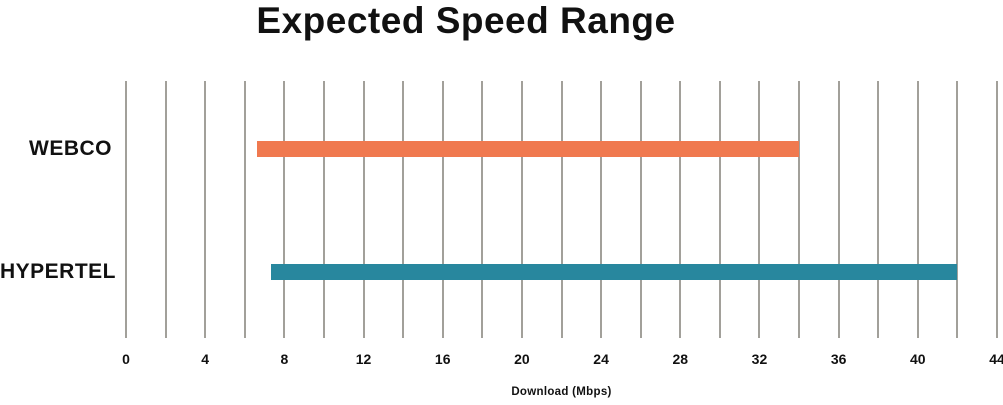 This screenshot has width=1003, height=405. I want to click on x-tick-label-32: 32, so click(759, 359).